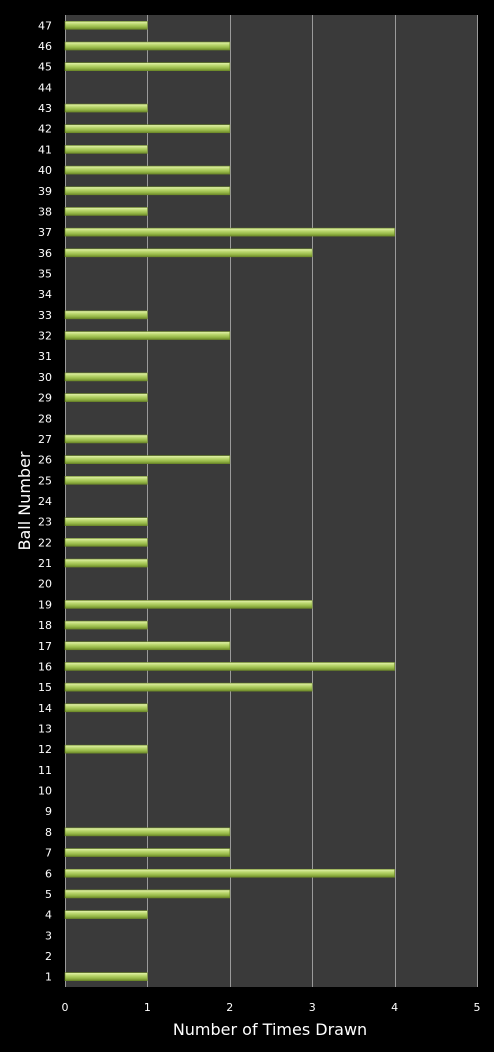 Image resolution: width=494 pixels, height=1052 pixels. Describe the element at coordinates (477, 1007) in the screenshot. I see `x-tick-5: 5` at that location.